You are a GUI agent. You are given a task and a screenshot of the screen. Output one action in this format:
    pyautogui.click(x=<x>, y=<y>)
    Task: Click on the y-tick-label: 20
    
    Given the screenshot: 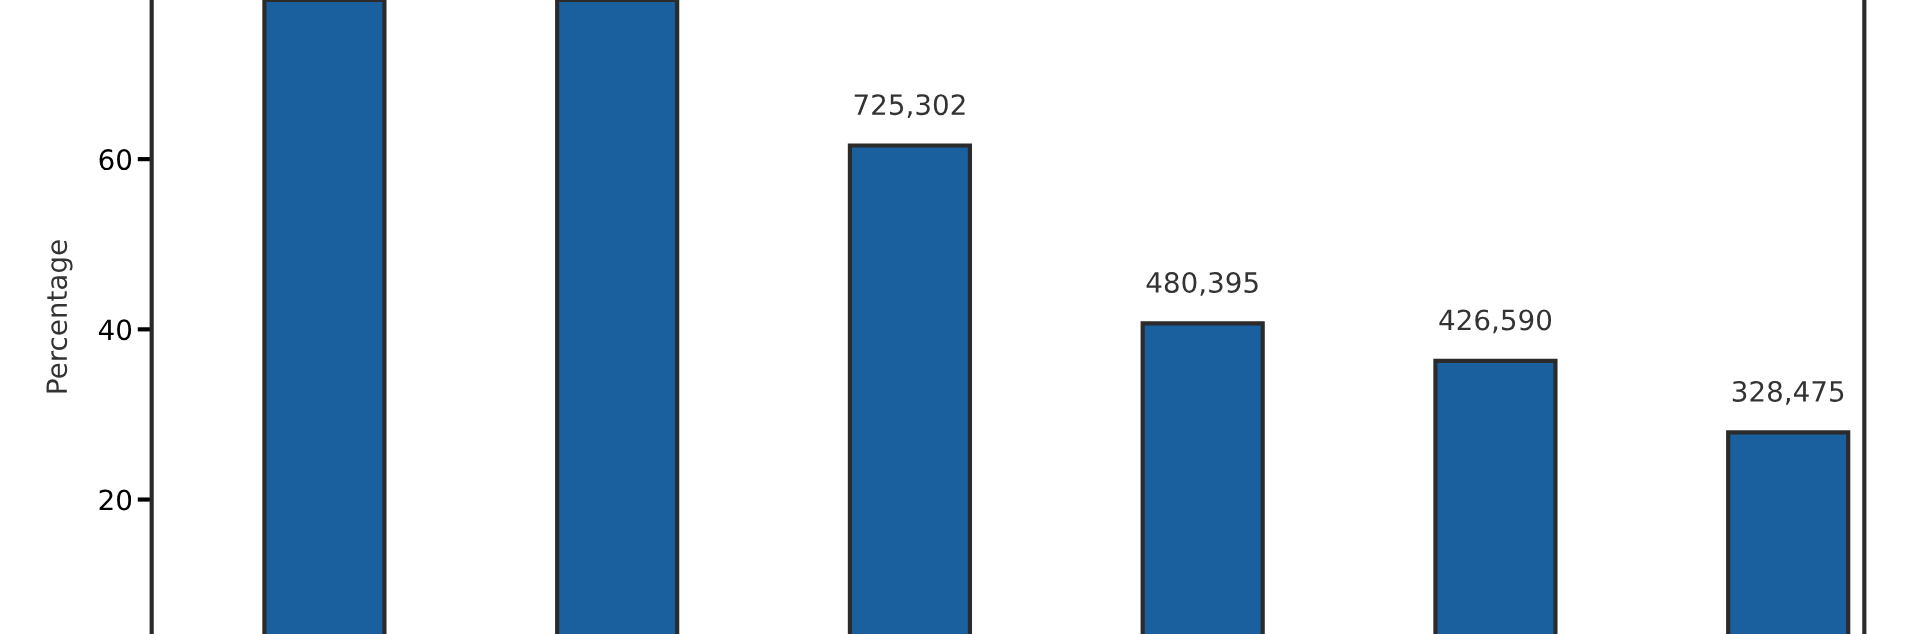 What is the action you would take?
    pyautogui.click(x=115, y=500)
    